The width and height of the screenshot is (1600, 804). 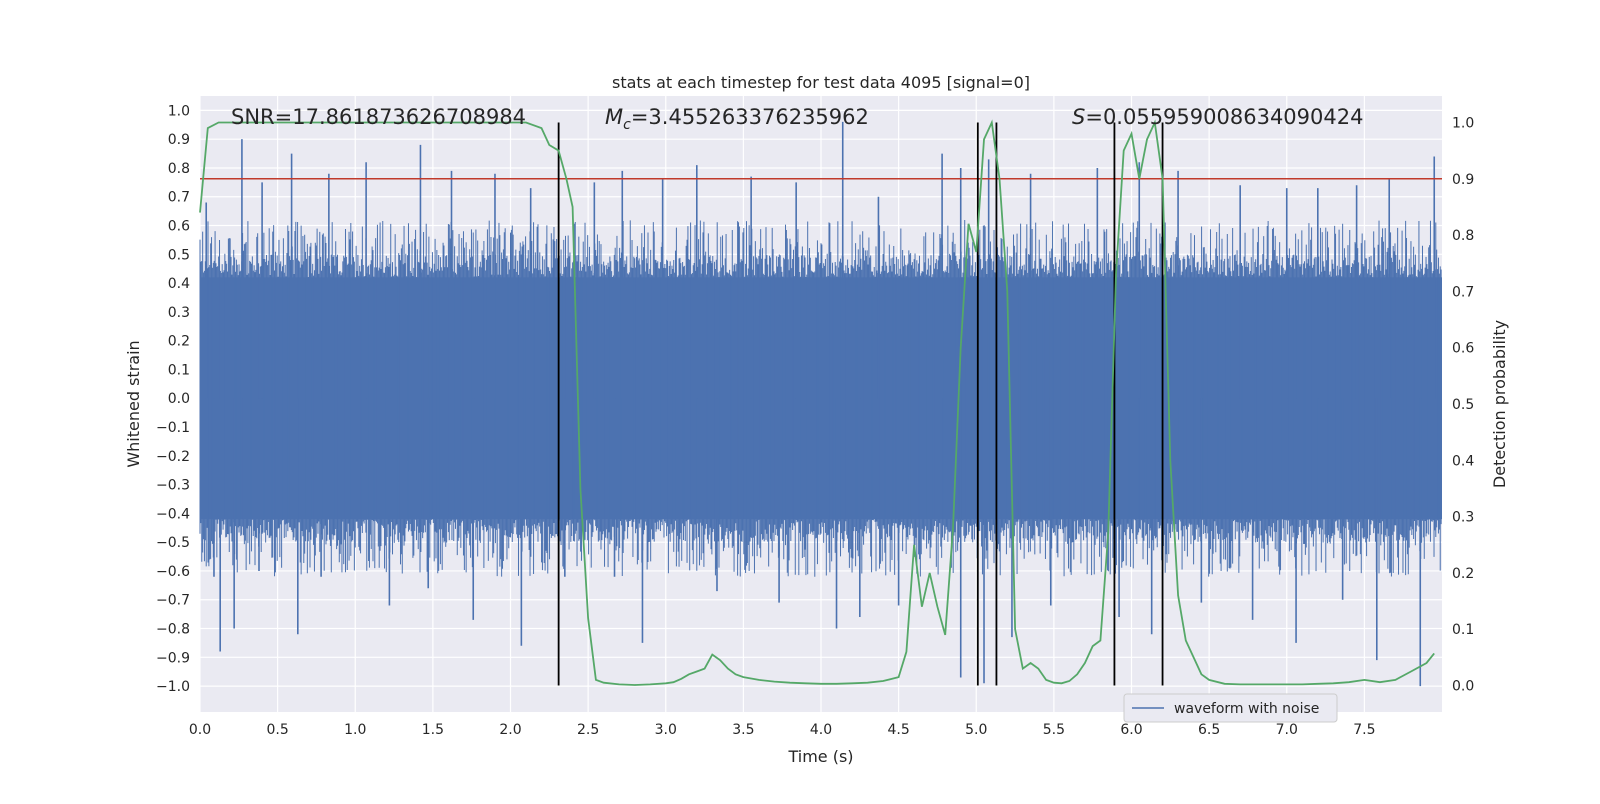 I want to click on y2-tick-label: 0.5, so click(x=1463, y=405).